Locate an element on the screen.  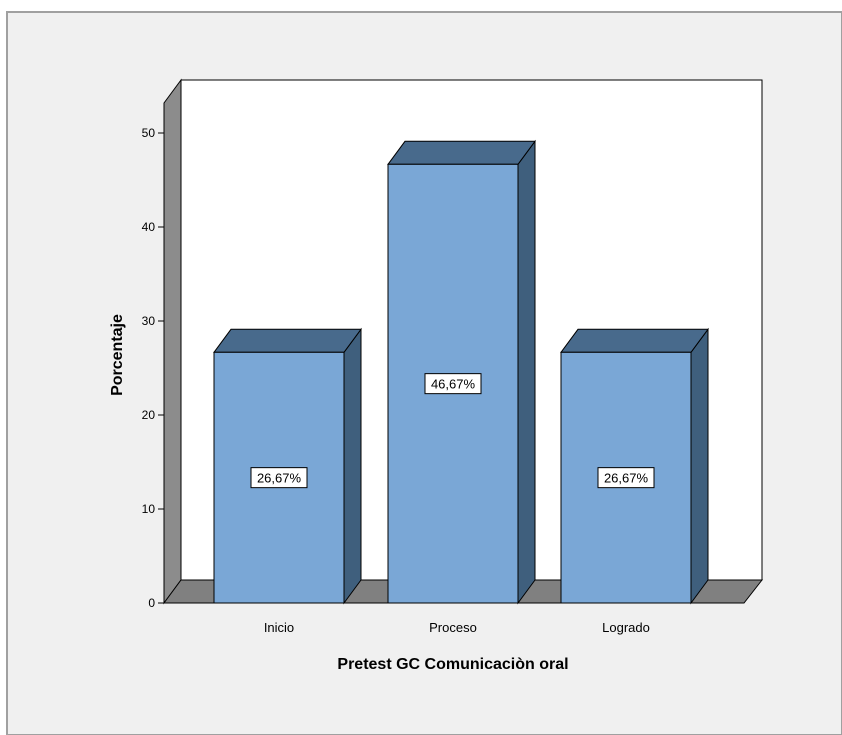
y-axis-title: Porcentaje is located at coordinates (117, 355).